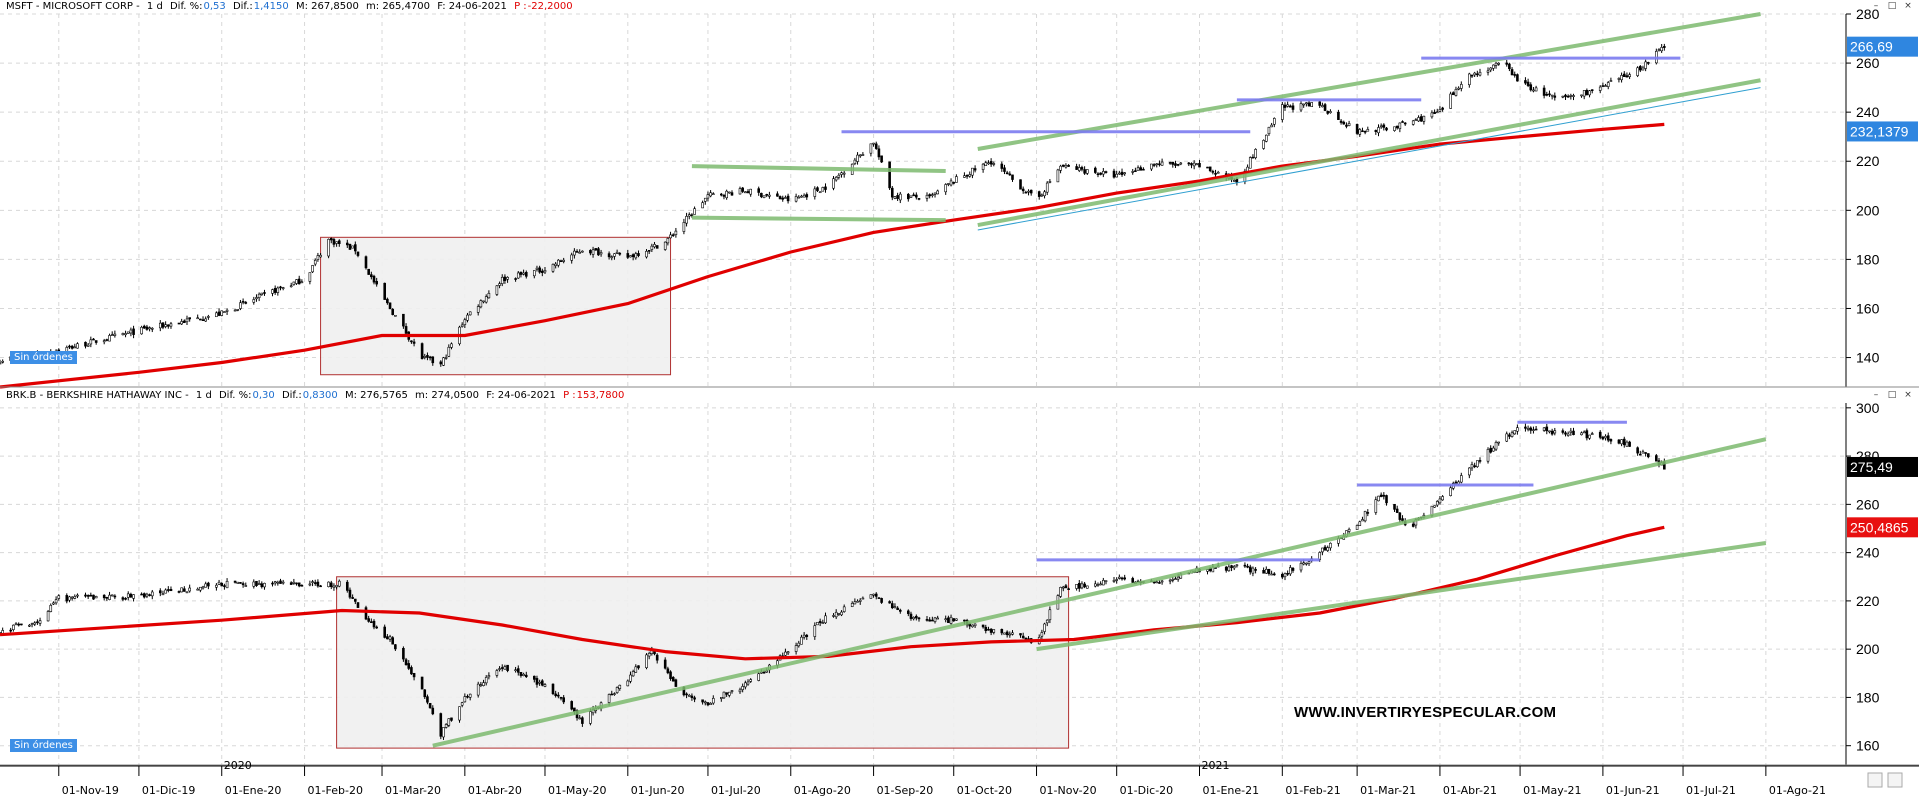 The width and height of the screenshot is (1919, 797). Describe the element at coordinates (271, 6) in the screenshot. I see `msft-dif-value: 1,4150` at that location.